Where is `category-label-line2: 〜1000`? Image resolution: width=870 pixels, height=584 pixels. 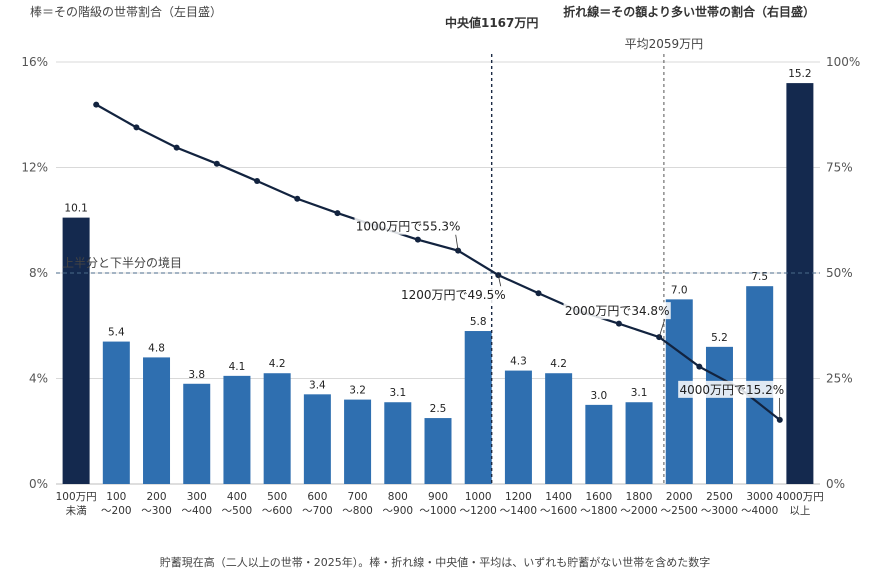 category-label-line2: 〜1000 is located at coordinates (437, 511).